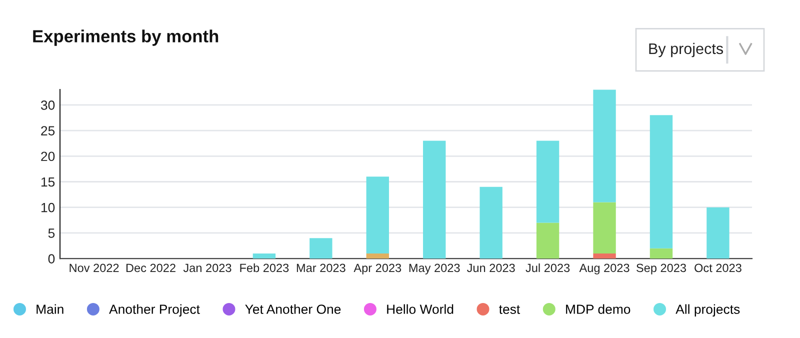 The width and height of the screenshot is (800, 338). What do you see at coordinates (420, 309) in the screenshot?
I see `legend-label: Hello World` at bounding box center [420, 309].